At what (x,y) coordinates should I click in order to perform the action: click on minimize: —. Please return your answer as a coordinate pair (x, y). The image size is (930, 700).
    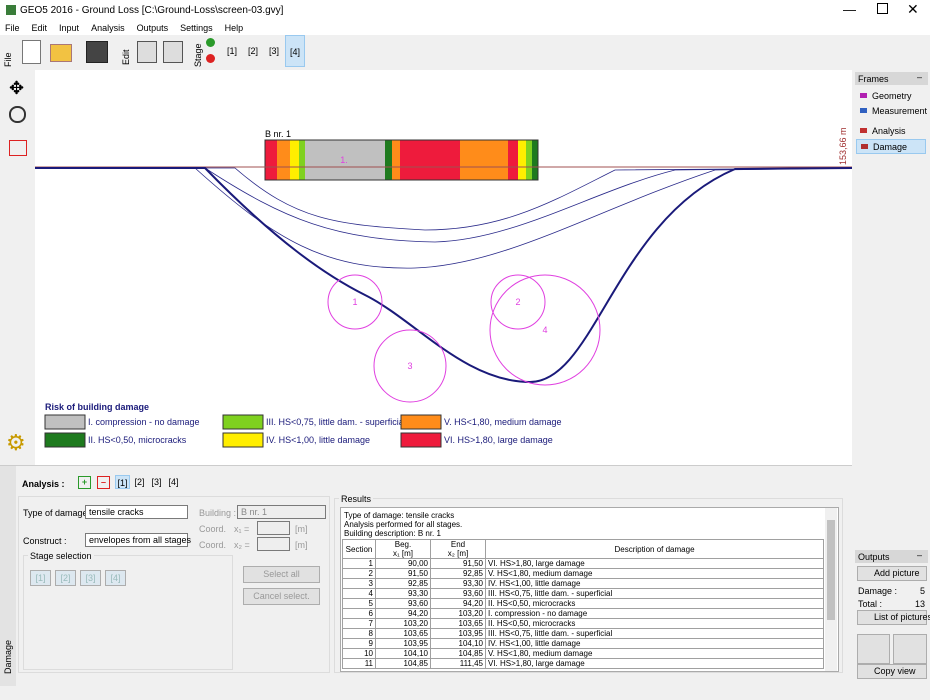
    Looking at the image, I should click on (849, 9).